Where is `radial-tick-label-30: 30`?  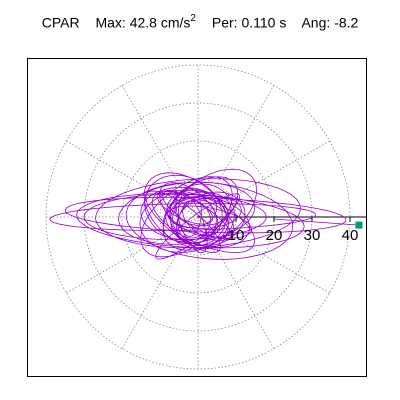
radial-tick-label-30: 30 is located at coordinates (312, 235).